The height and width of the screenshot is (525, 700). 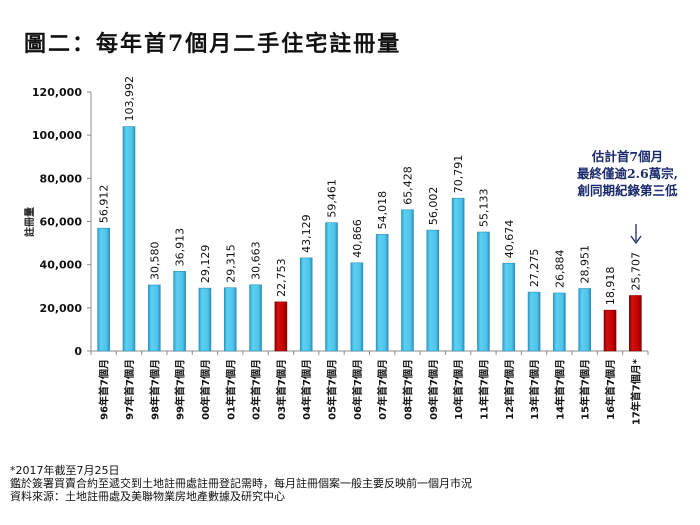 I want to click on x-tick-label: 06年首7個月, so click(x=357, y=389).